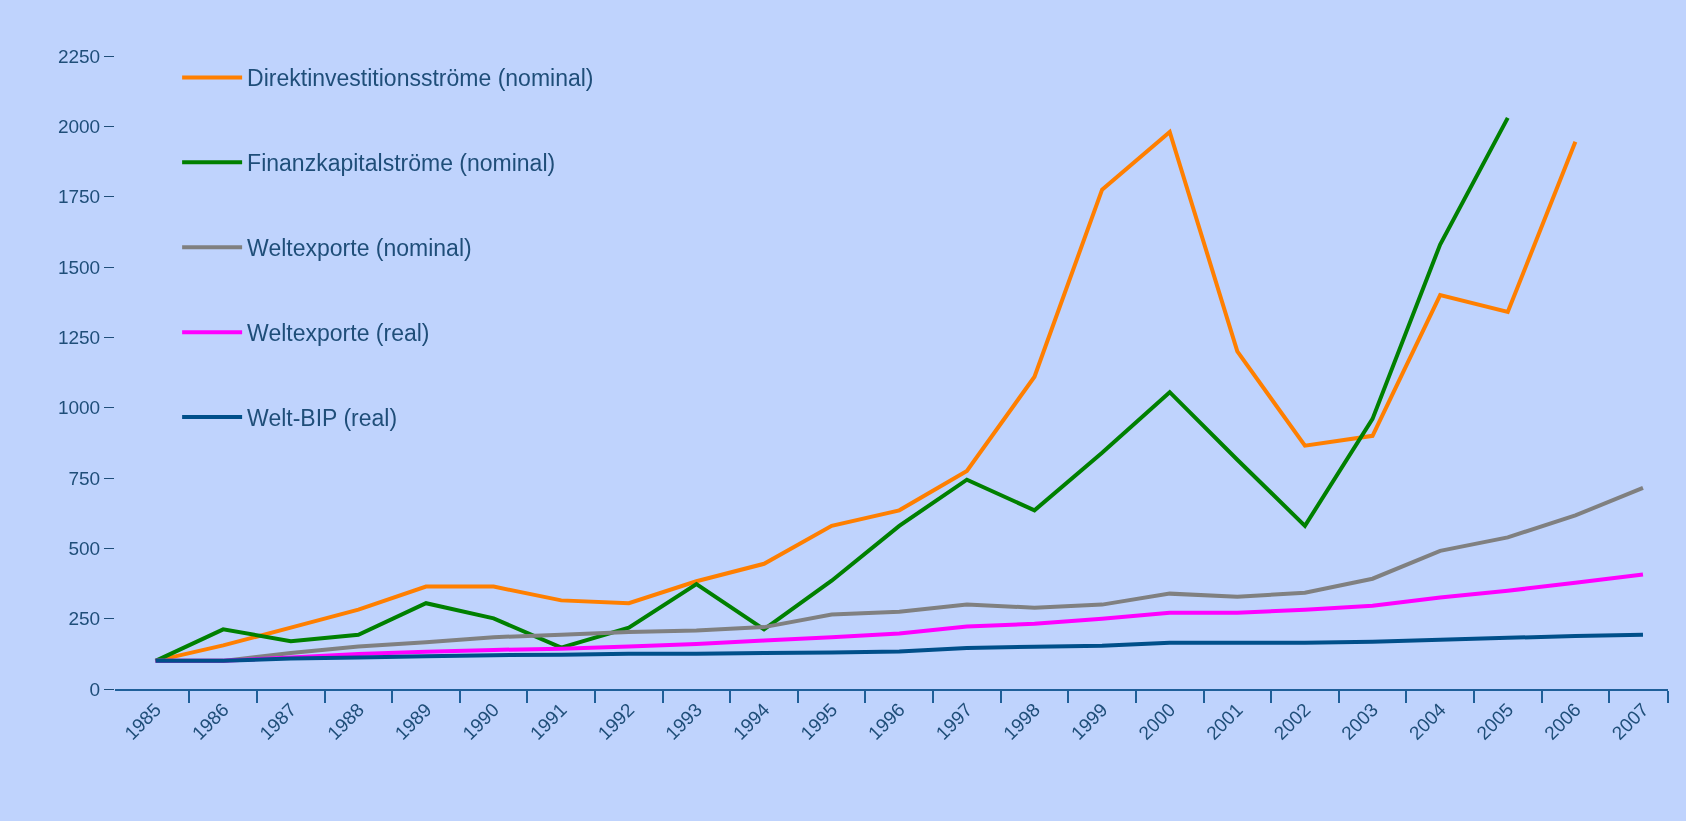  I want to click on y-tick-label: 750, so click(84, 478).